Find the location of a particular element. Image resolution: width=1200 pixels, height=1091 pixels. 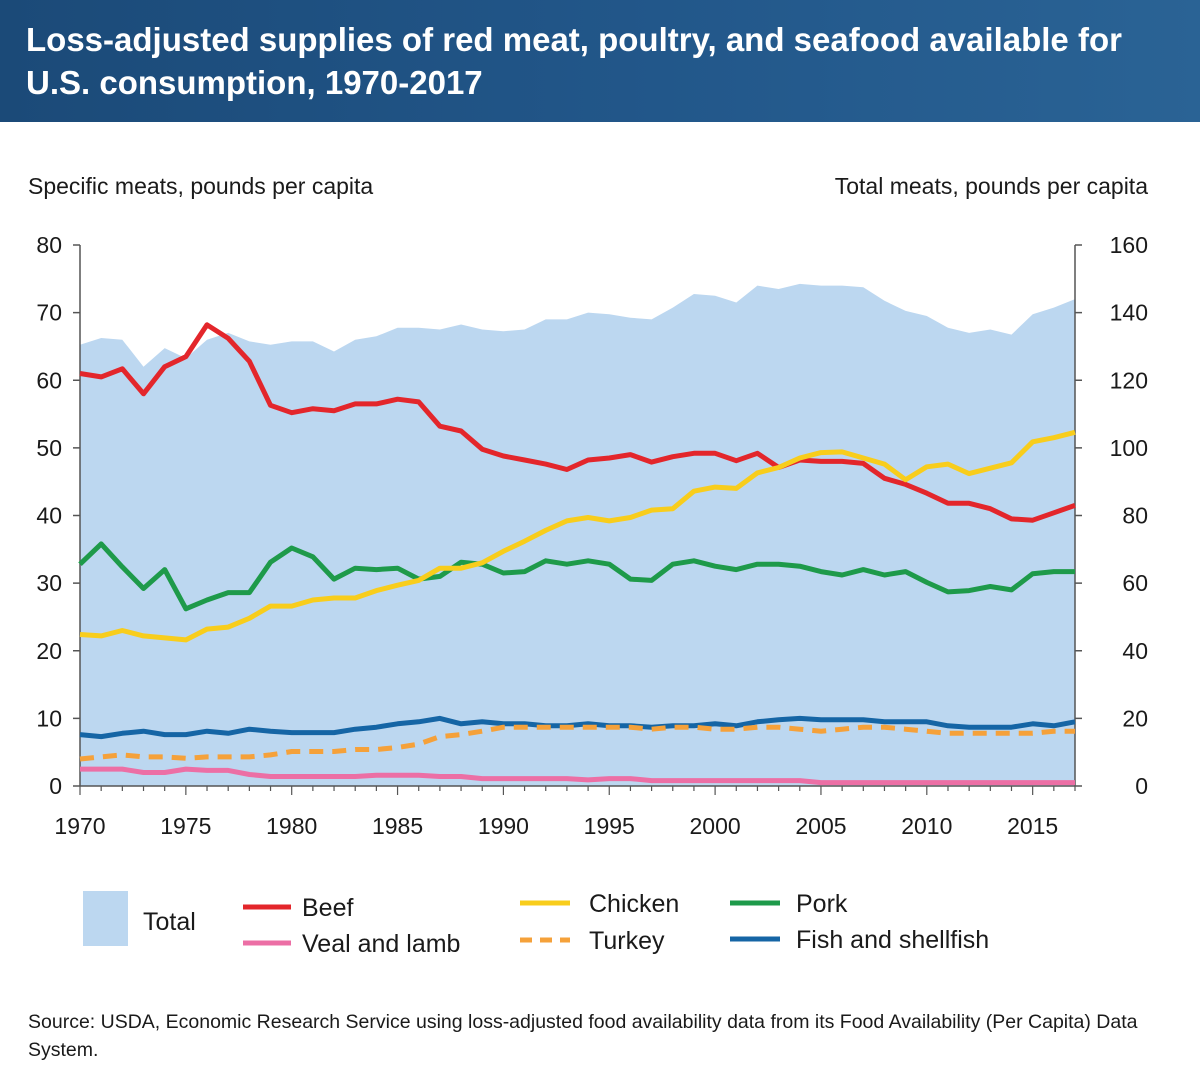

y2-tick-label: 80 is located at coordinates (1135, 516).